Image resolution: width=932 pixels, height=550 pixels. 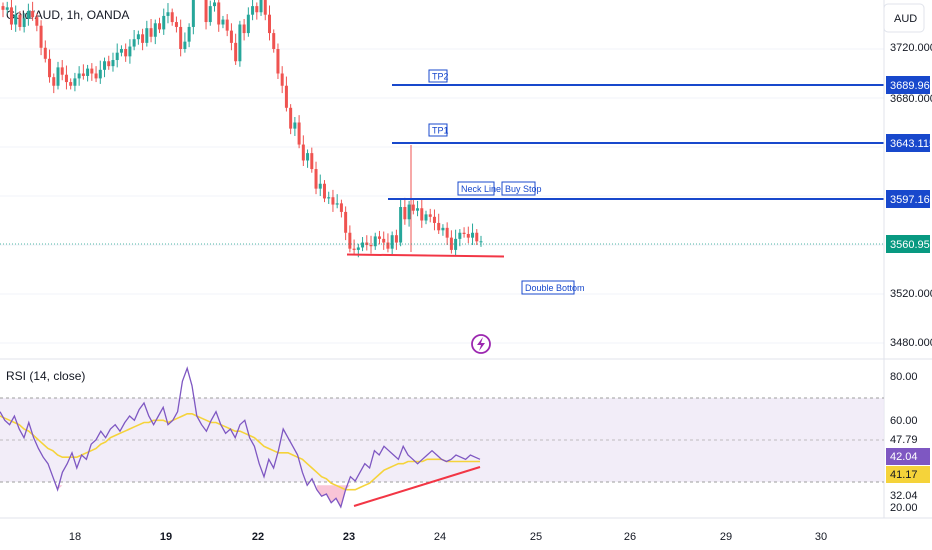 What do you see at coordinates (440, 537) in the screenshot?
I see `x-tick-24: 24` at bounding box center [440, 537].